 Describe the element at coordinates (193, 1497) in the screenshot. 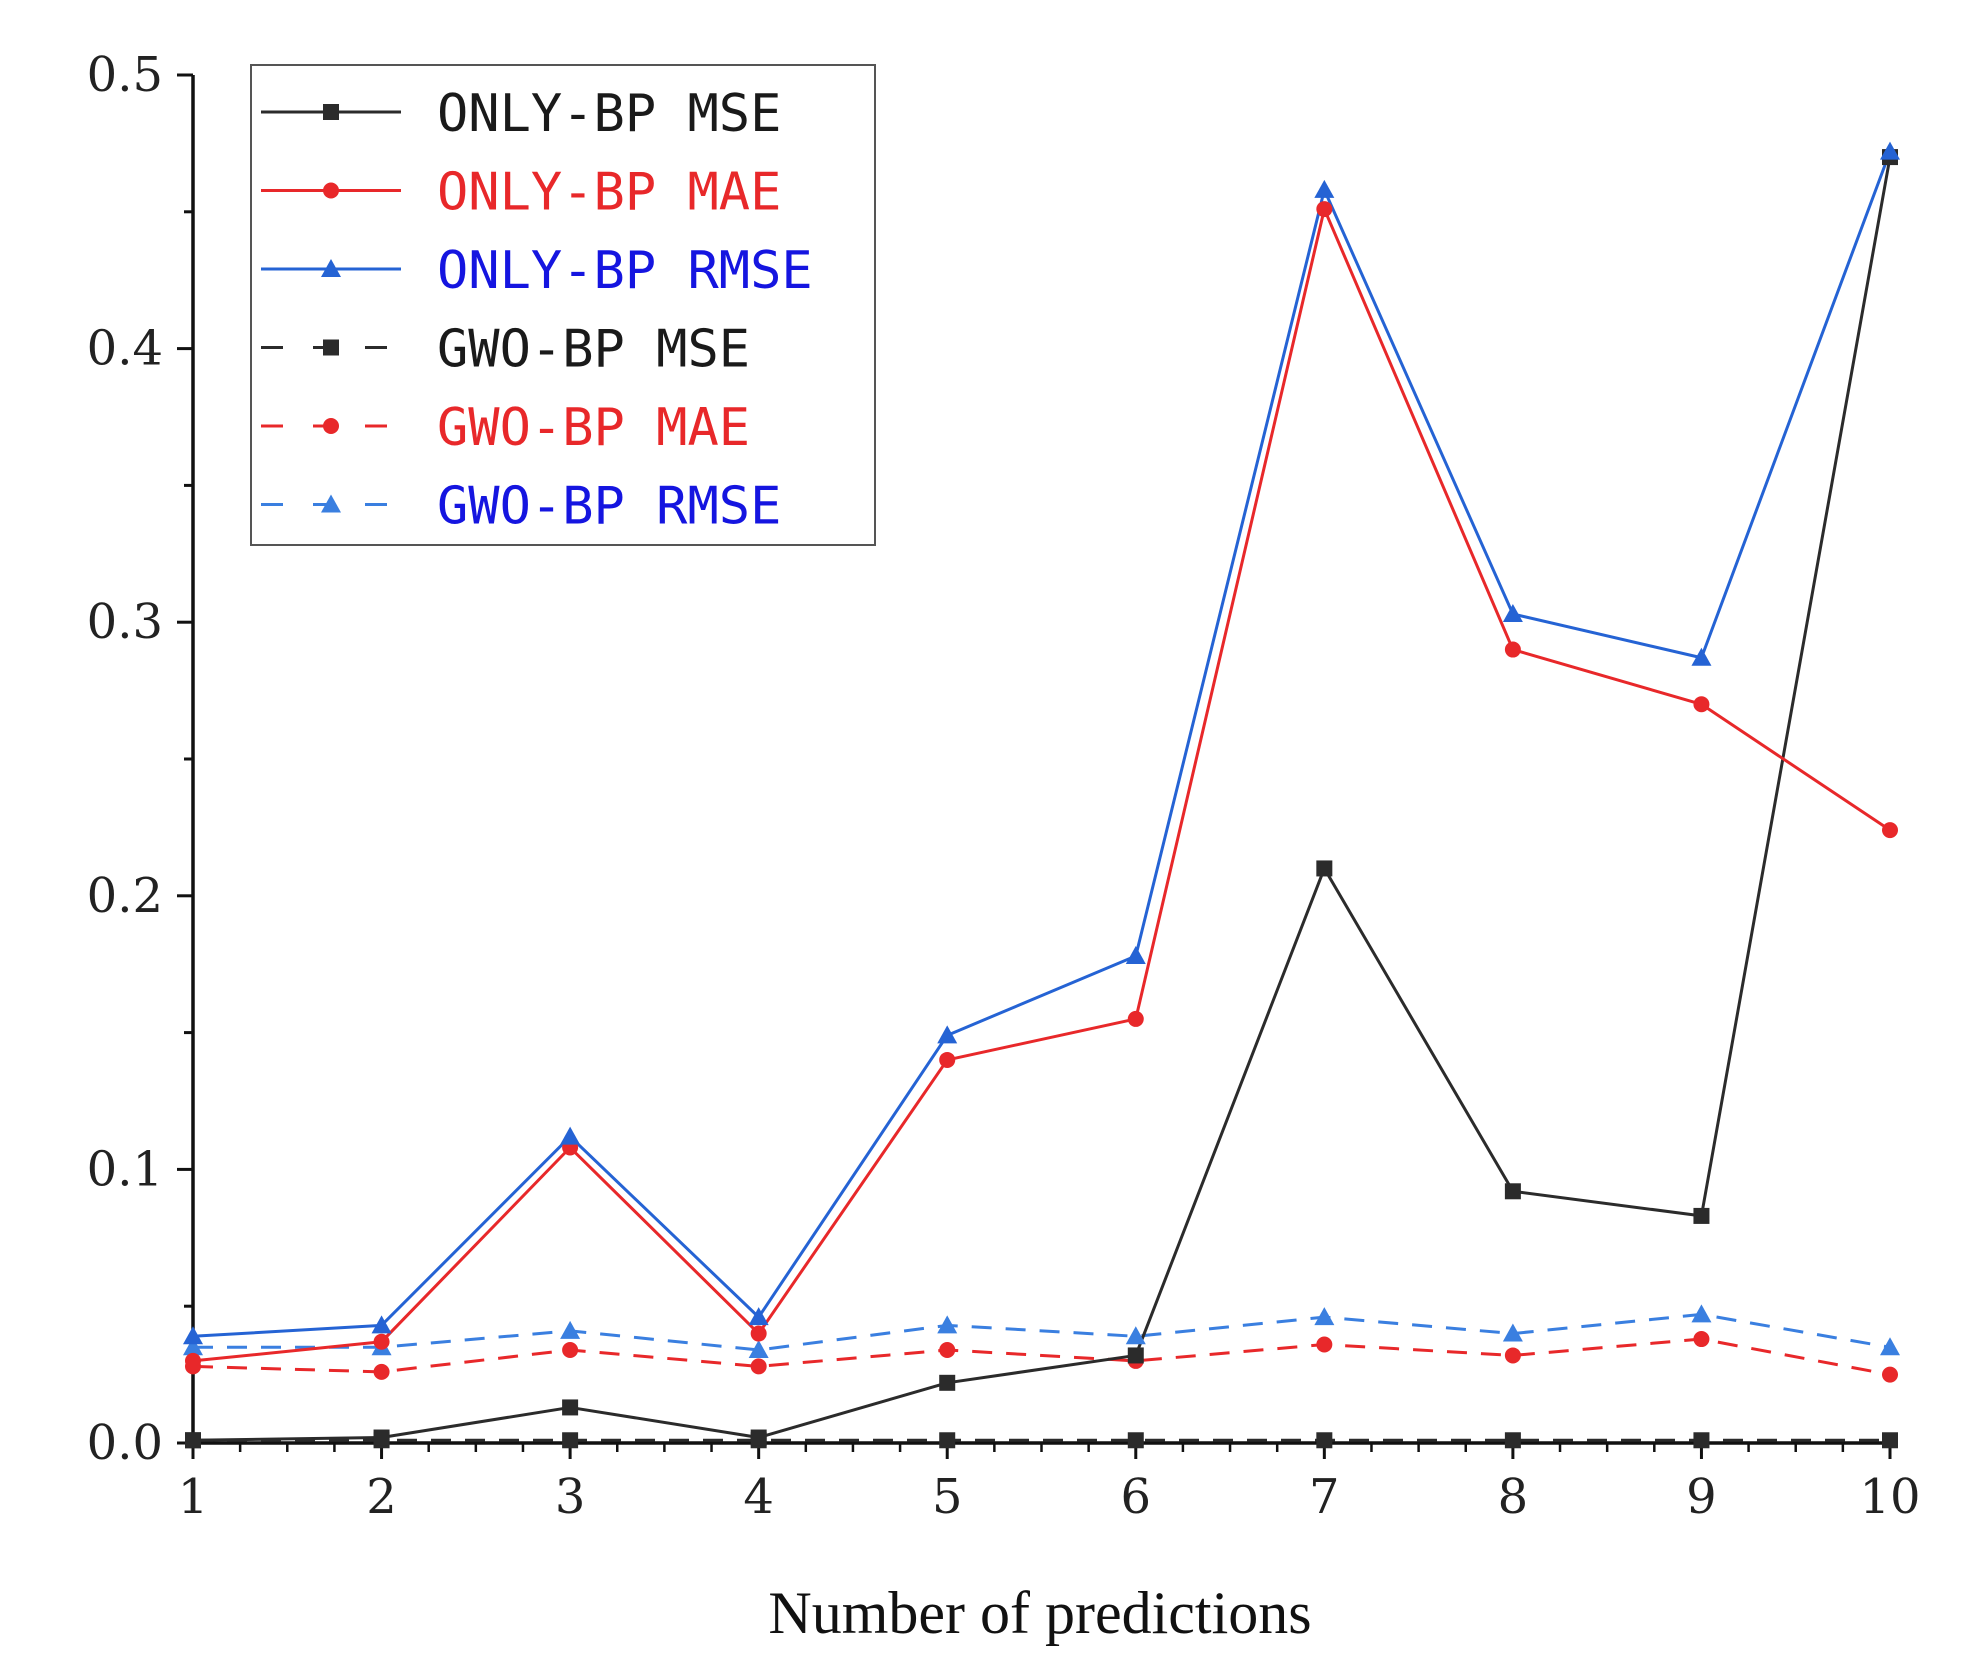

I see `x-tick-label: 1` at that location.